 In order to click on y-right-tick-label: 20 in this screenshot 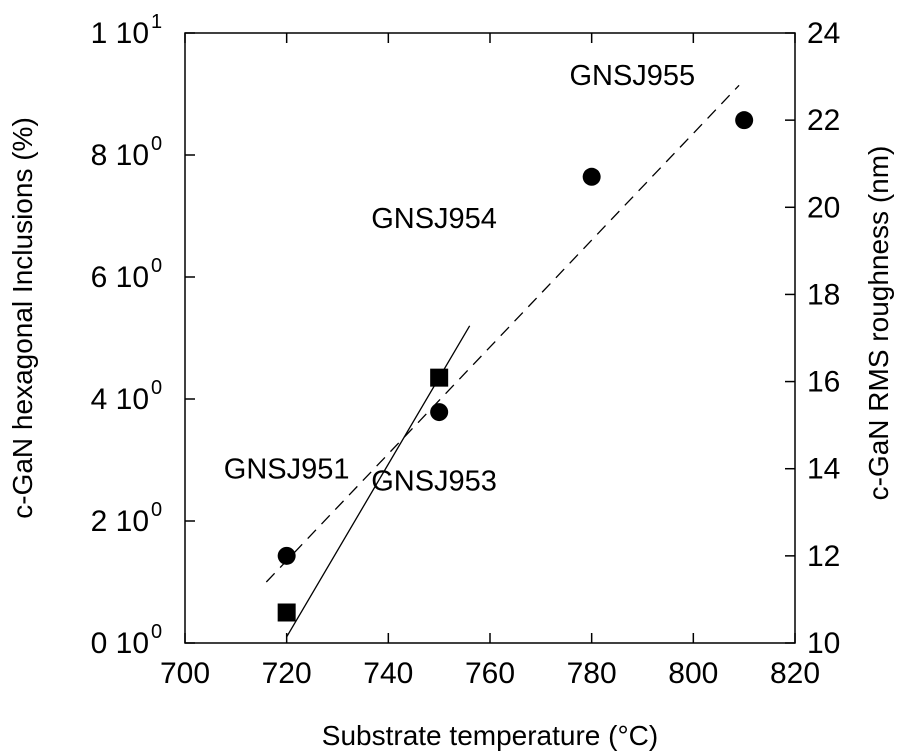, I will do `click(823, 207)`.